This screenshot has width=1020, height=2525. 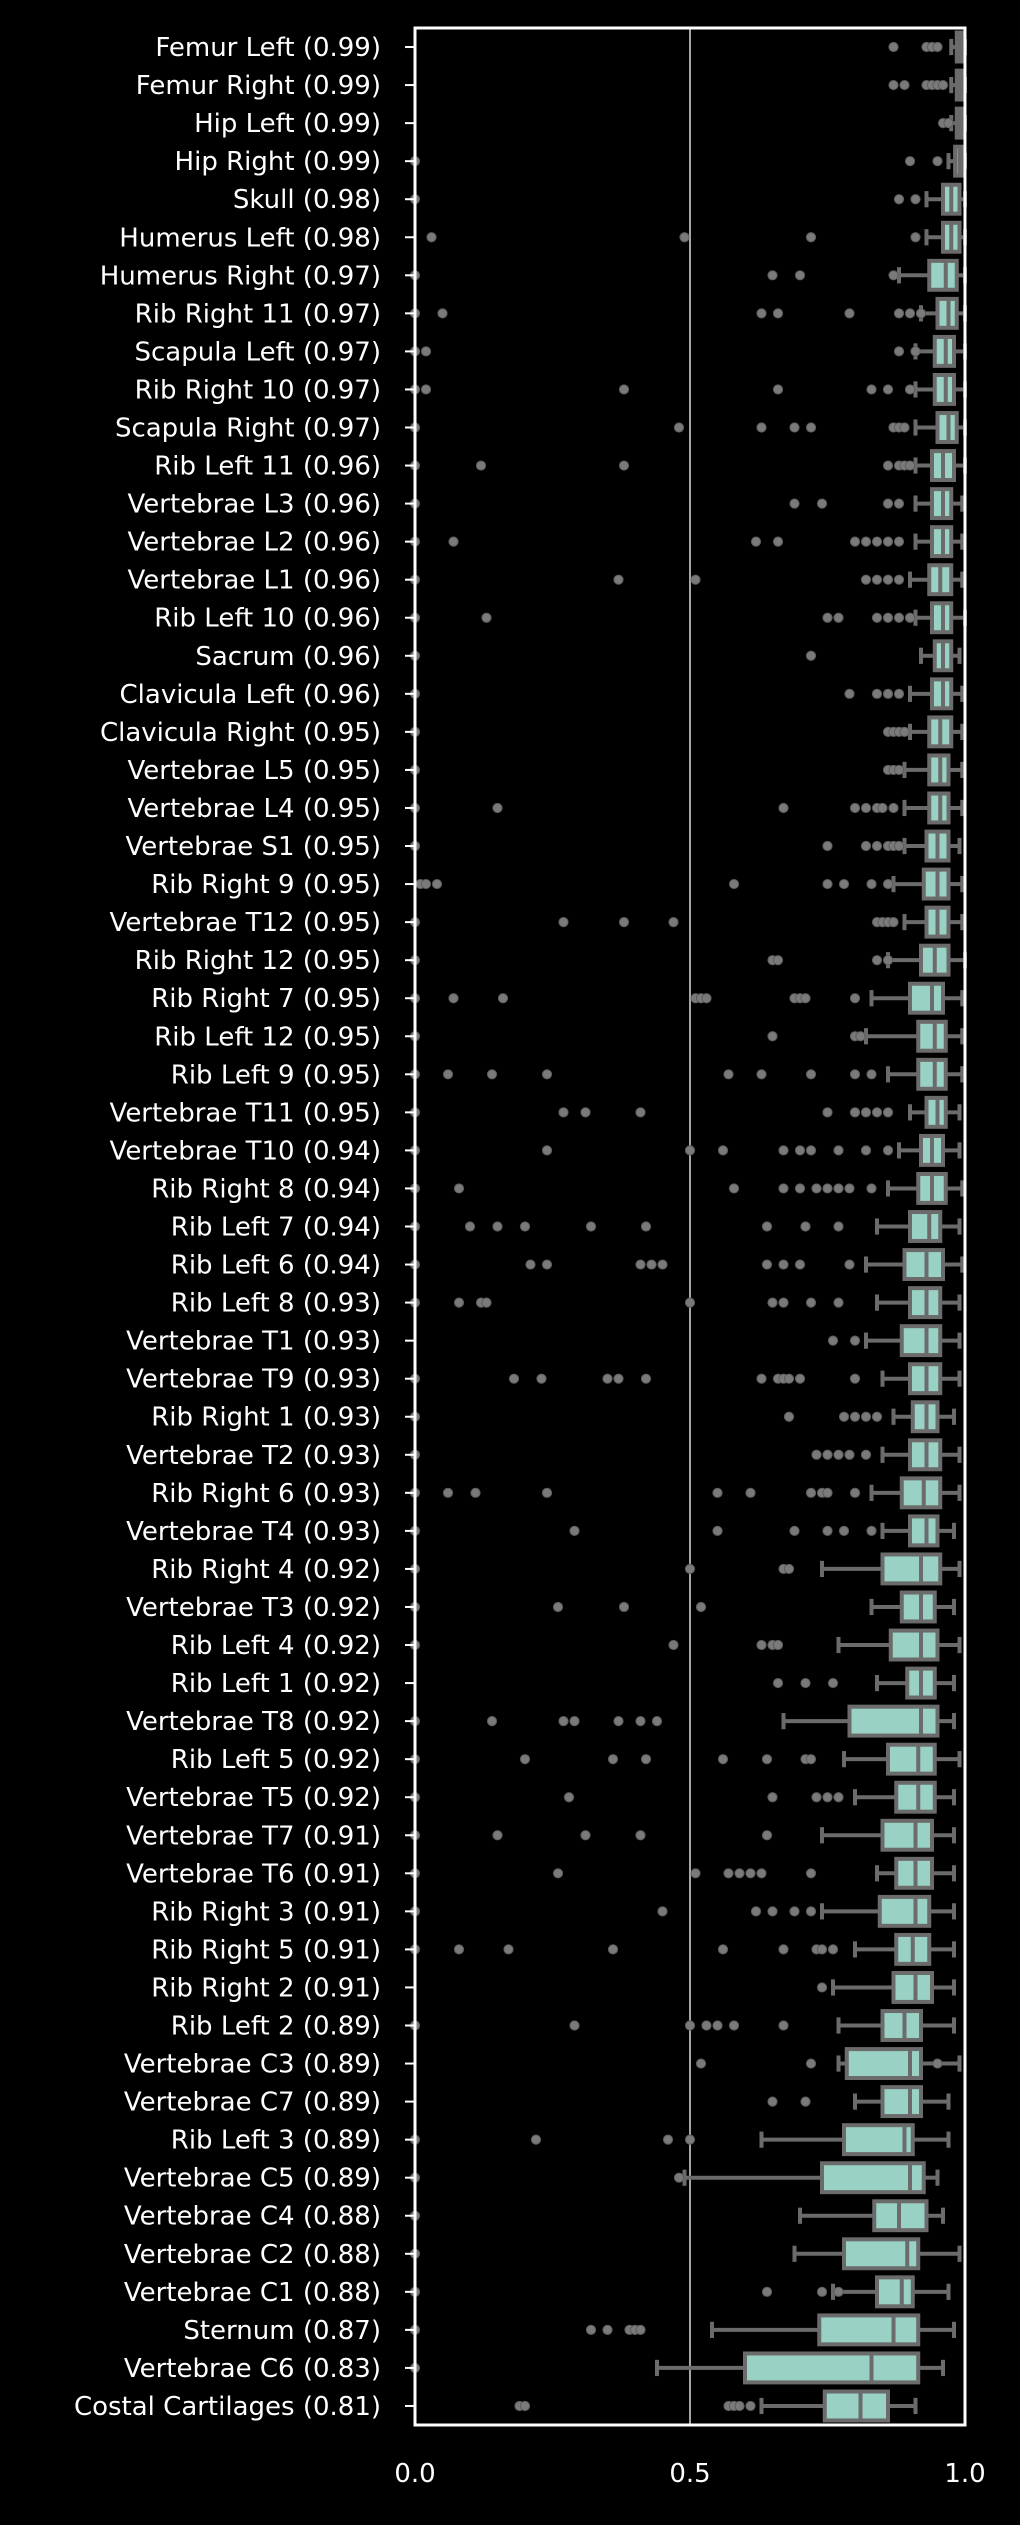 What do you see at coordinates (266, 885) in the screenshot?
I see `category-label: Rib Right 9 (0.95)` at bounding box center [266, 885].